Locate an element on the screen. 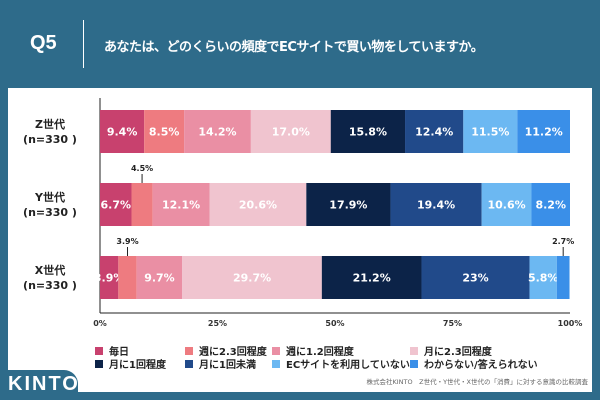 The image size is (600, 400). legend-label: ECサイトを利用していない is located at coordinates (348, 365).